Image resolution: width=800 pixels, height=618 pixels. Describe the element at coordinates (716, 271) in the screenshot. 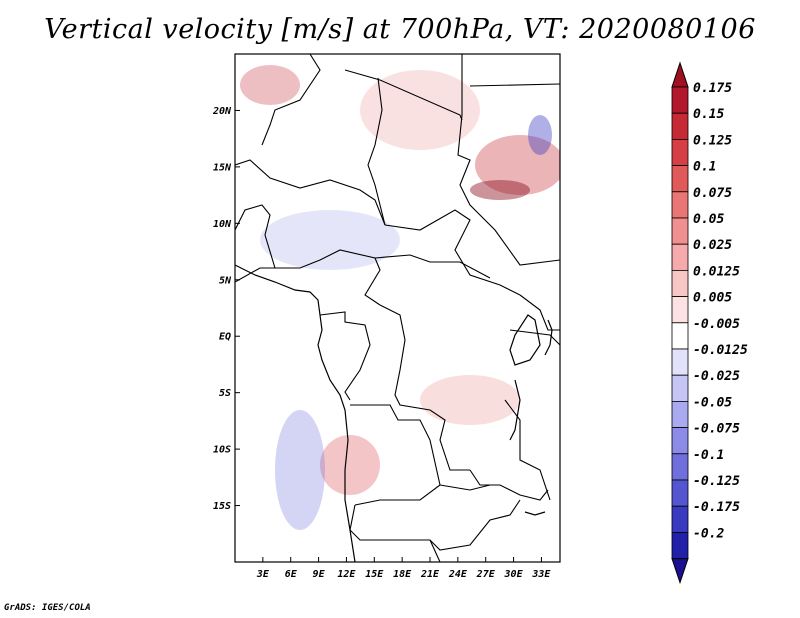

I see `colorbar-label: 0.0125` at that location.